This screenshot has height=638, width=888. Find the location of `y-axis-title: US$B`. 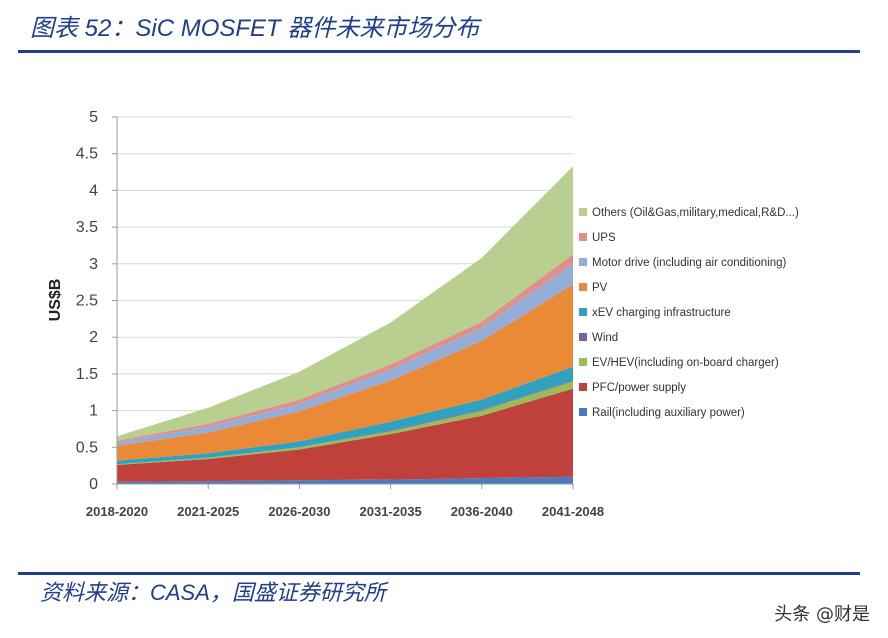

y-axis-title: US$B is located at coordinates (55, 300).